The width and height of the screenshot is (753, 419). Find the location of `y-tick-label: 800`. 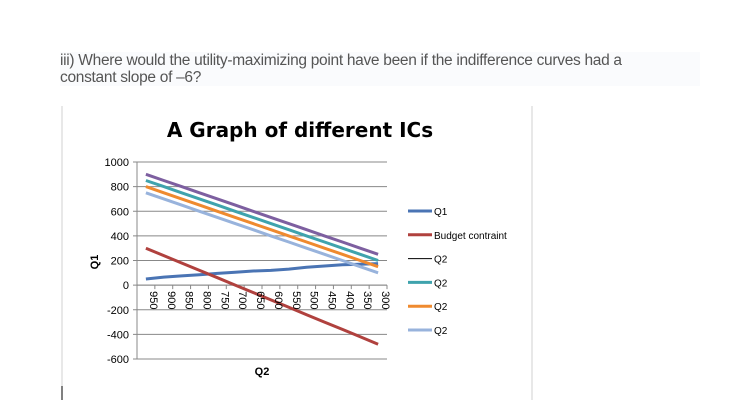

y-tick-label: 800 is located at coordinates (120, 188).